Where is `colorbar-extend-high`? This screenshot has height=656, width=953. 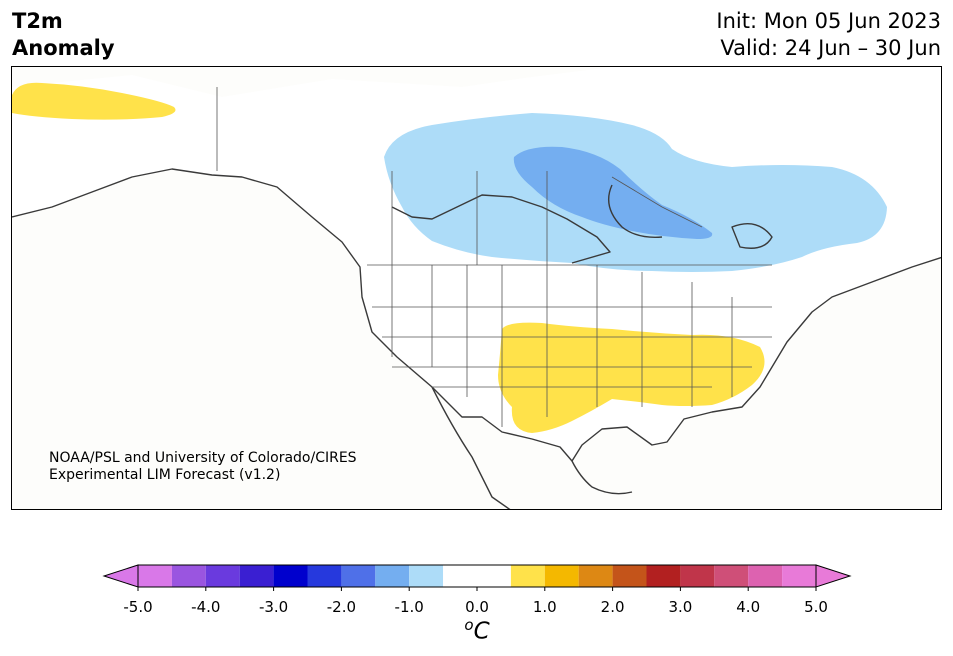
colorbar-extend-high is located at coordinates (833, 576).